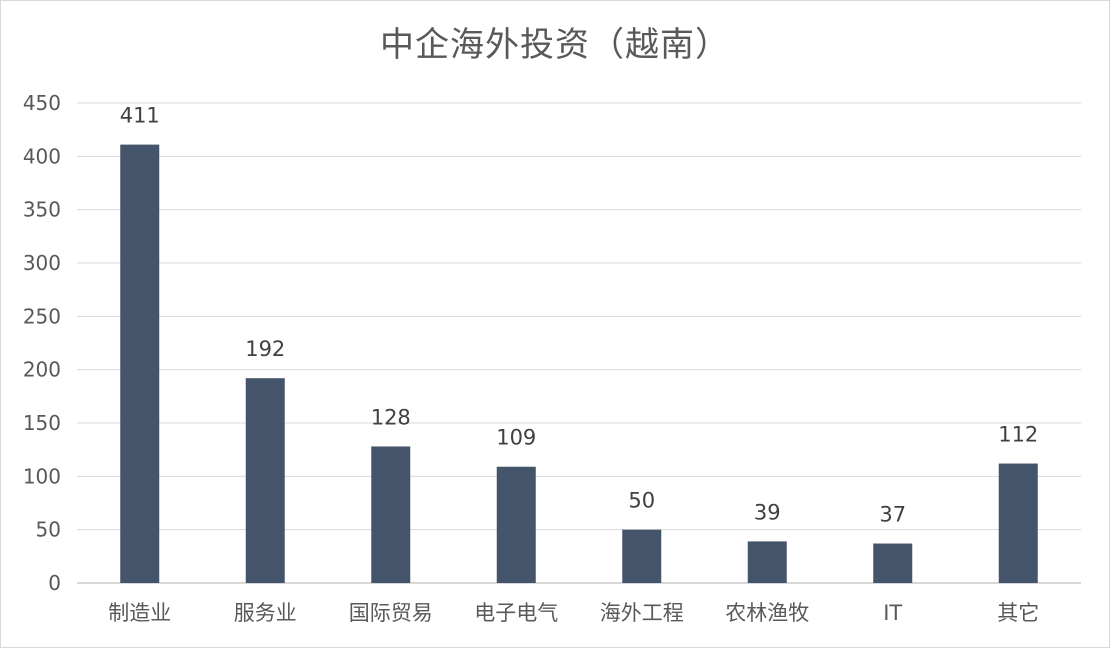  What do you see at coordinates (42, 103) in the screenshot?
I see `y-tick-label: 450` at bounding box center [42, 103].